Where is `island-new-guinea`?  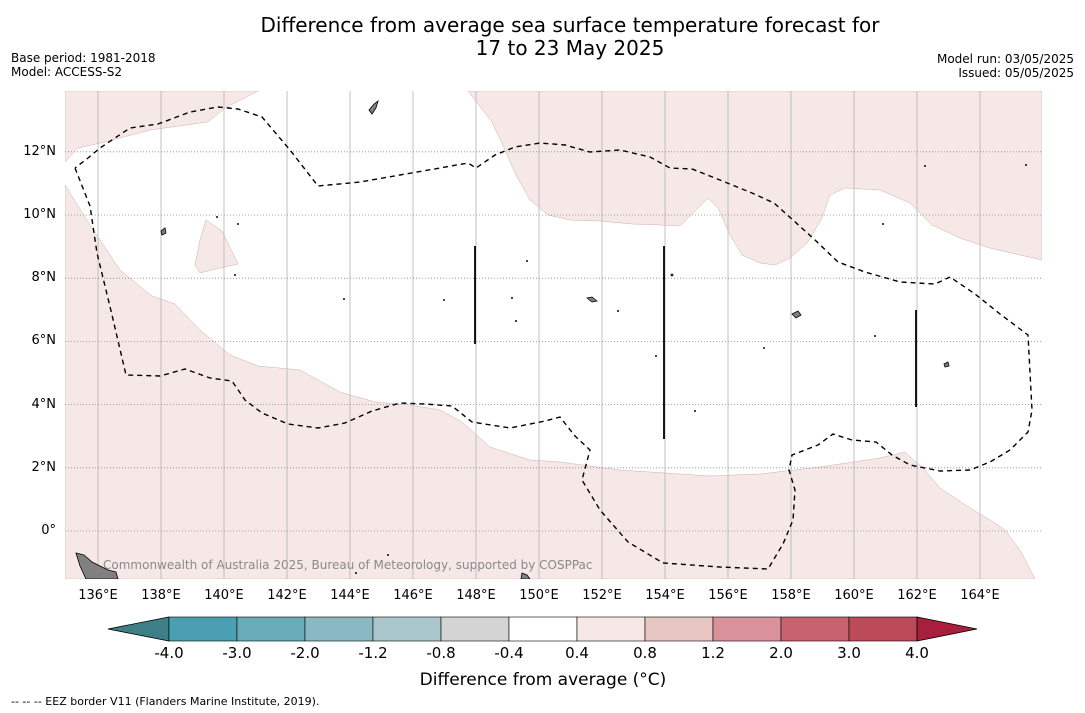
island-new-guinea is located at coordinates (97, 565).